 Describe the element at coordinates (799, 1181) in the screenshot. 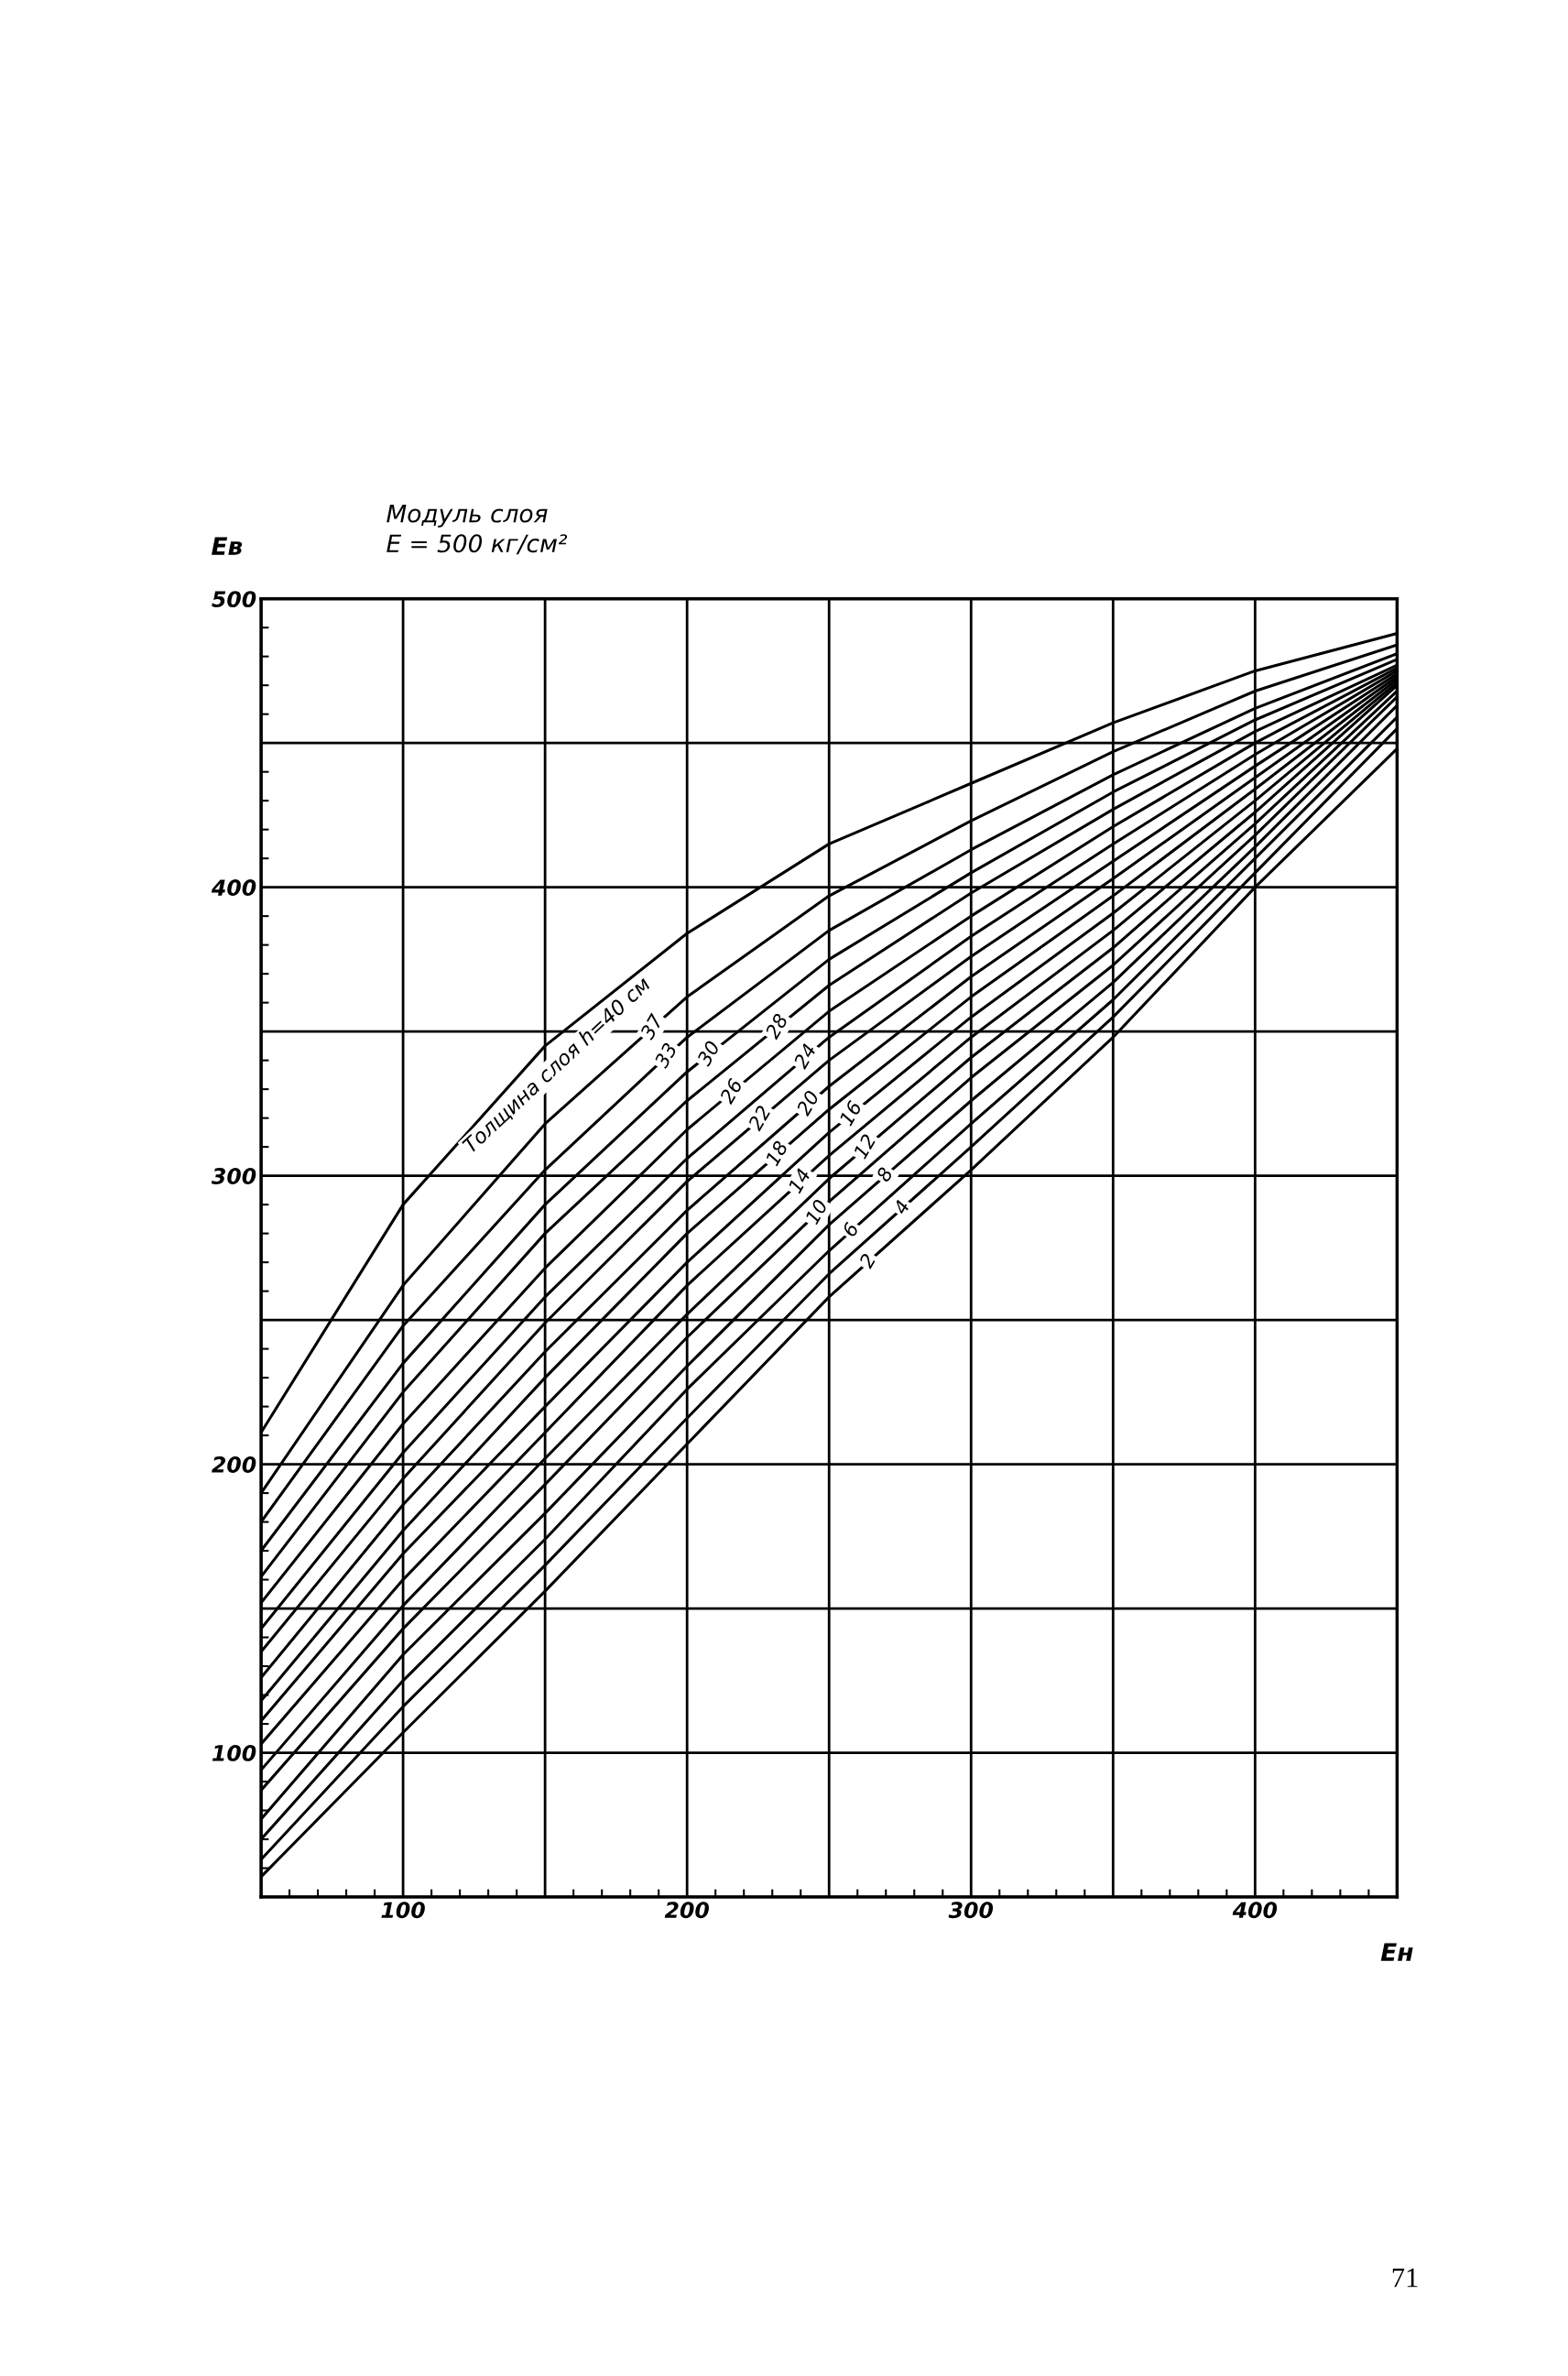

I see `text: 14` at that location.